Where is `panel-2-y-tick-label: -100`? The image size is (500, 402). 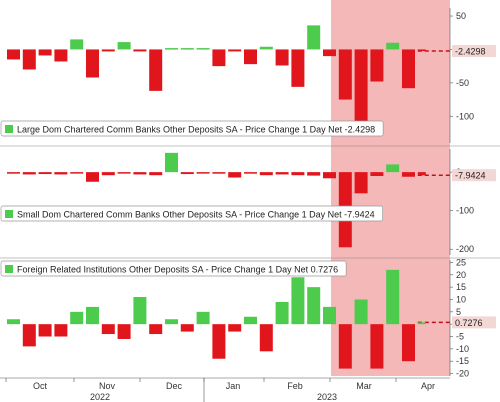 panel-2-y-tick-label: -100 is located at coordinates (465, 211).